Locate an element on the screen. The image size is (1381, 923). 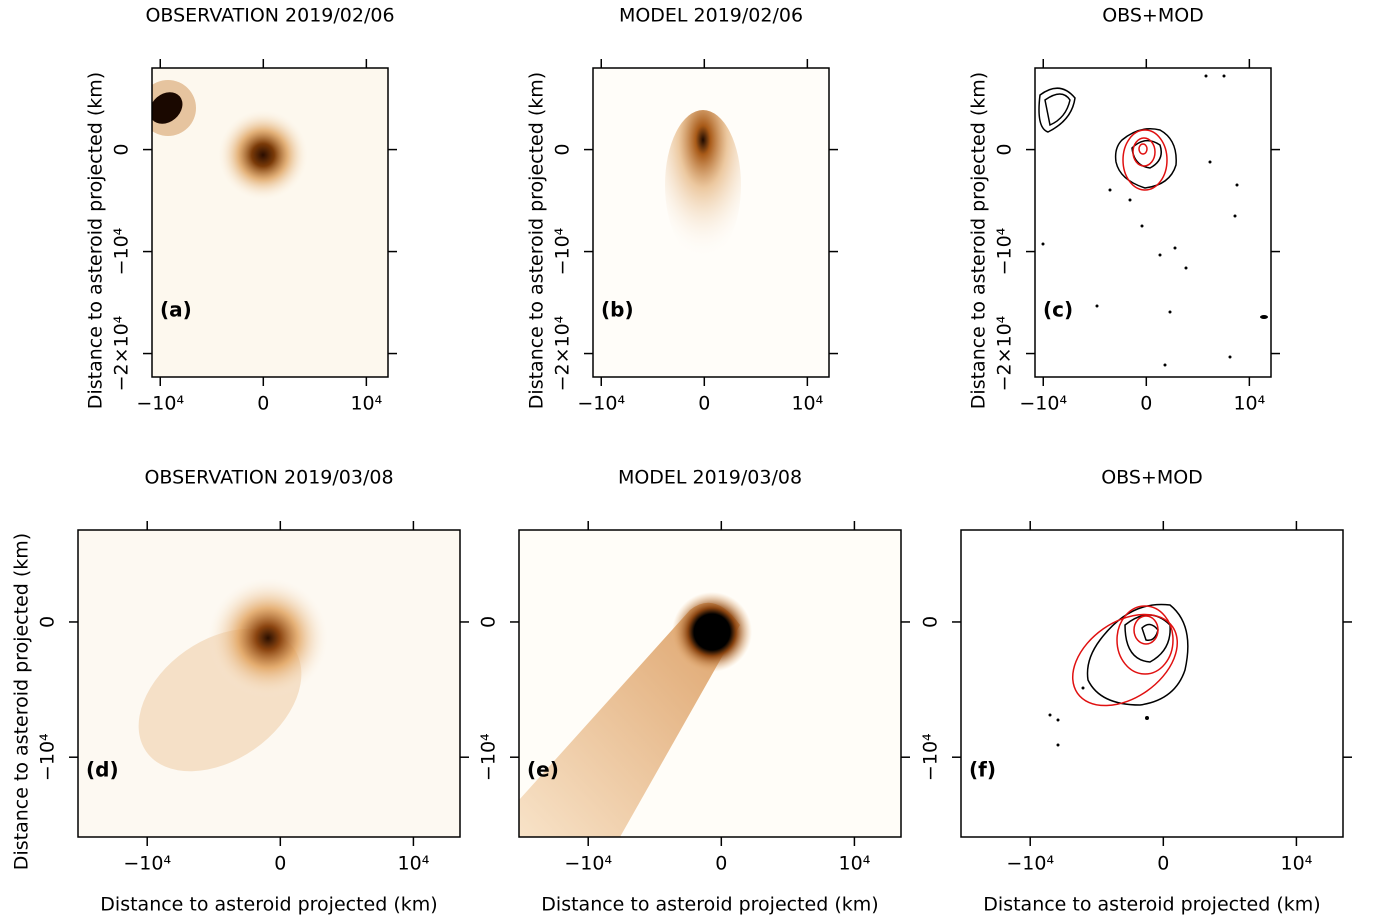
panel-label: (a) is located at coordinates (176, 310).